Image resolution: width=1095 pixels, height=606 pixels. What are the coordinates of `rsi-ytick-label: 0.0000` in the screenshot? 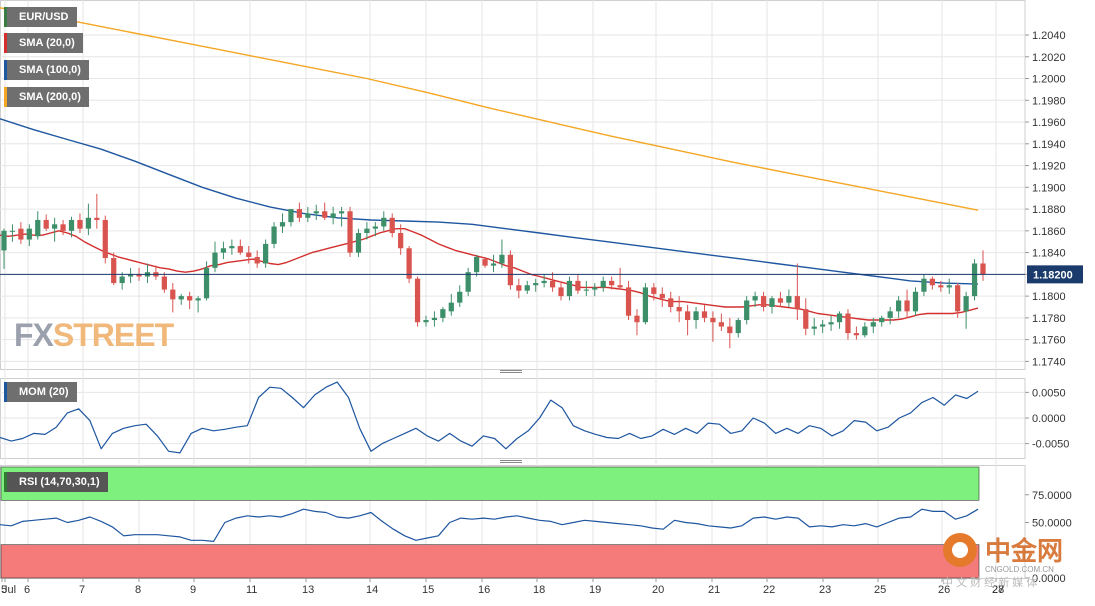 It's located at (1049, 579).